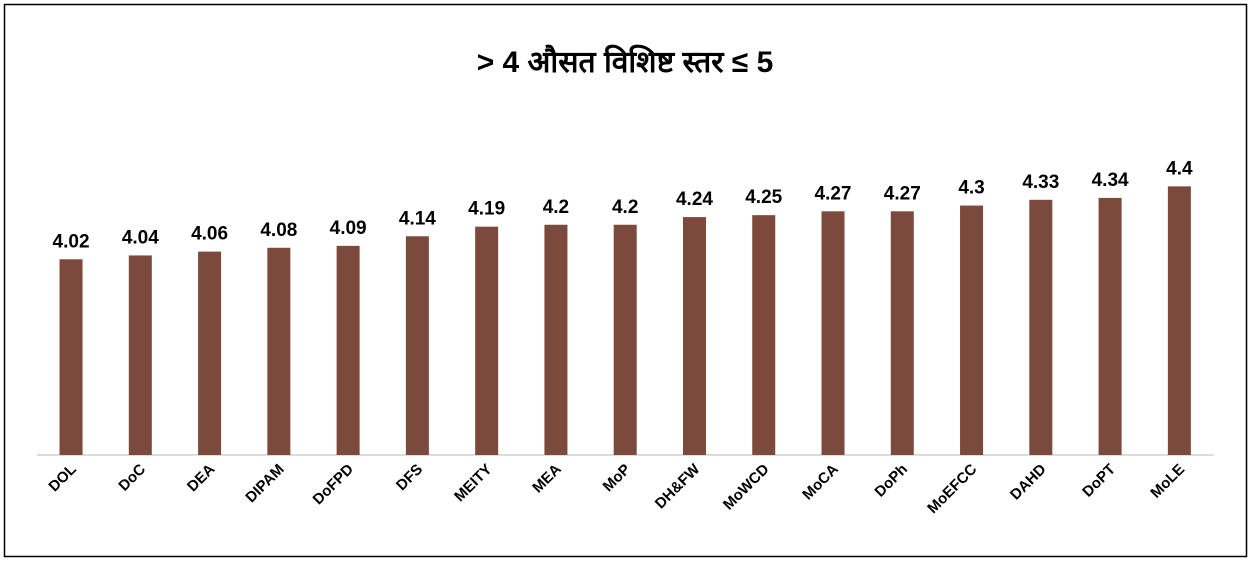 Image resolution: width=1251 pixels, height=561 pixels. Describe the element at coordinates (486, 209) in the screenshot. I see `data-label: 4.19` at that location.